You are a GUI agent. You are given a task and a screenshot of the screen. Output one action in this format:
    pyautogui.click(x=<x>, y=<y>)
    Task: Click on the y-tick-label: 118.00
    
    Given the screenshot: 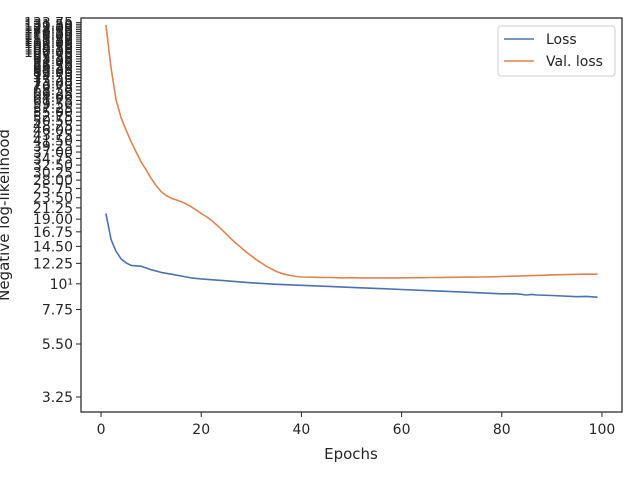 What is the action you would take?
    pyautogui.click(x=48, y=36)
    